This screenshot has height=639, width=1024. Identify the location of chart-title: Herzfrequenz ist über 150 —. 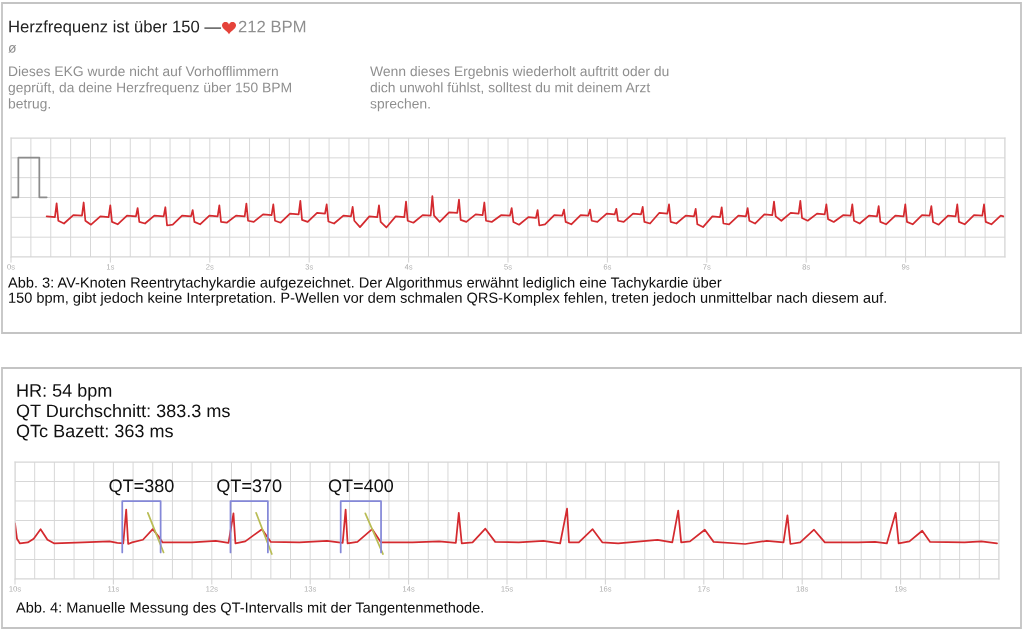
(115, 28).